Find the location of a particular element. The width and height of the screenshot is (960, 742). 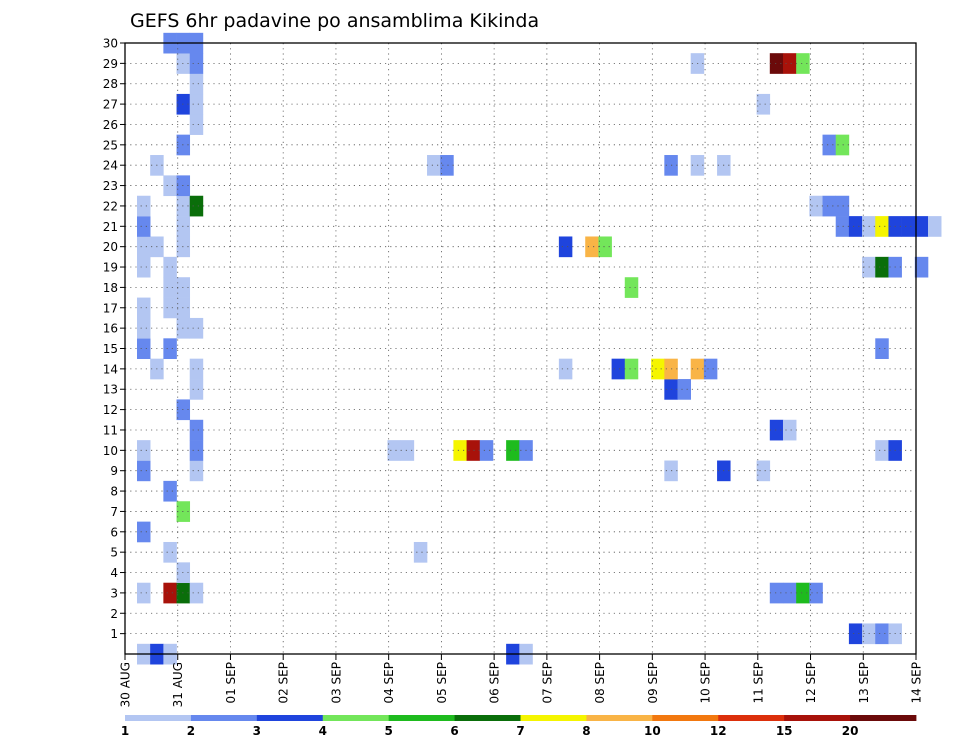

y-tick-label: 28 is located at coordinates (110, 84).